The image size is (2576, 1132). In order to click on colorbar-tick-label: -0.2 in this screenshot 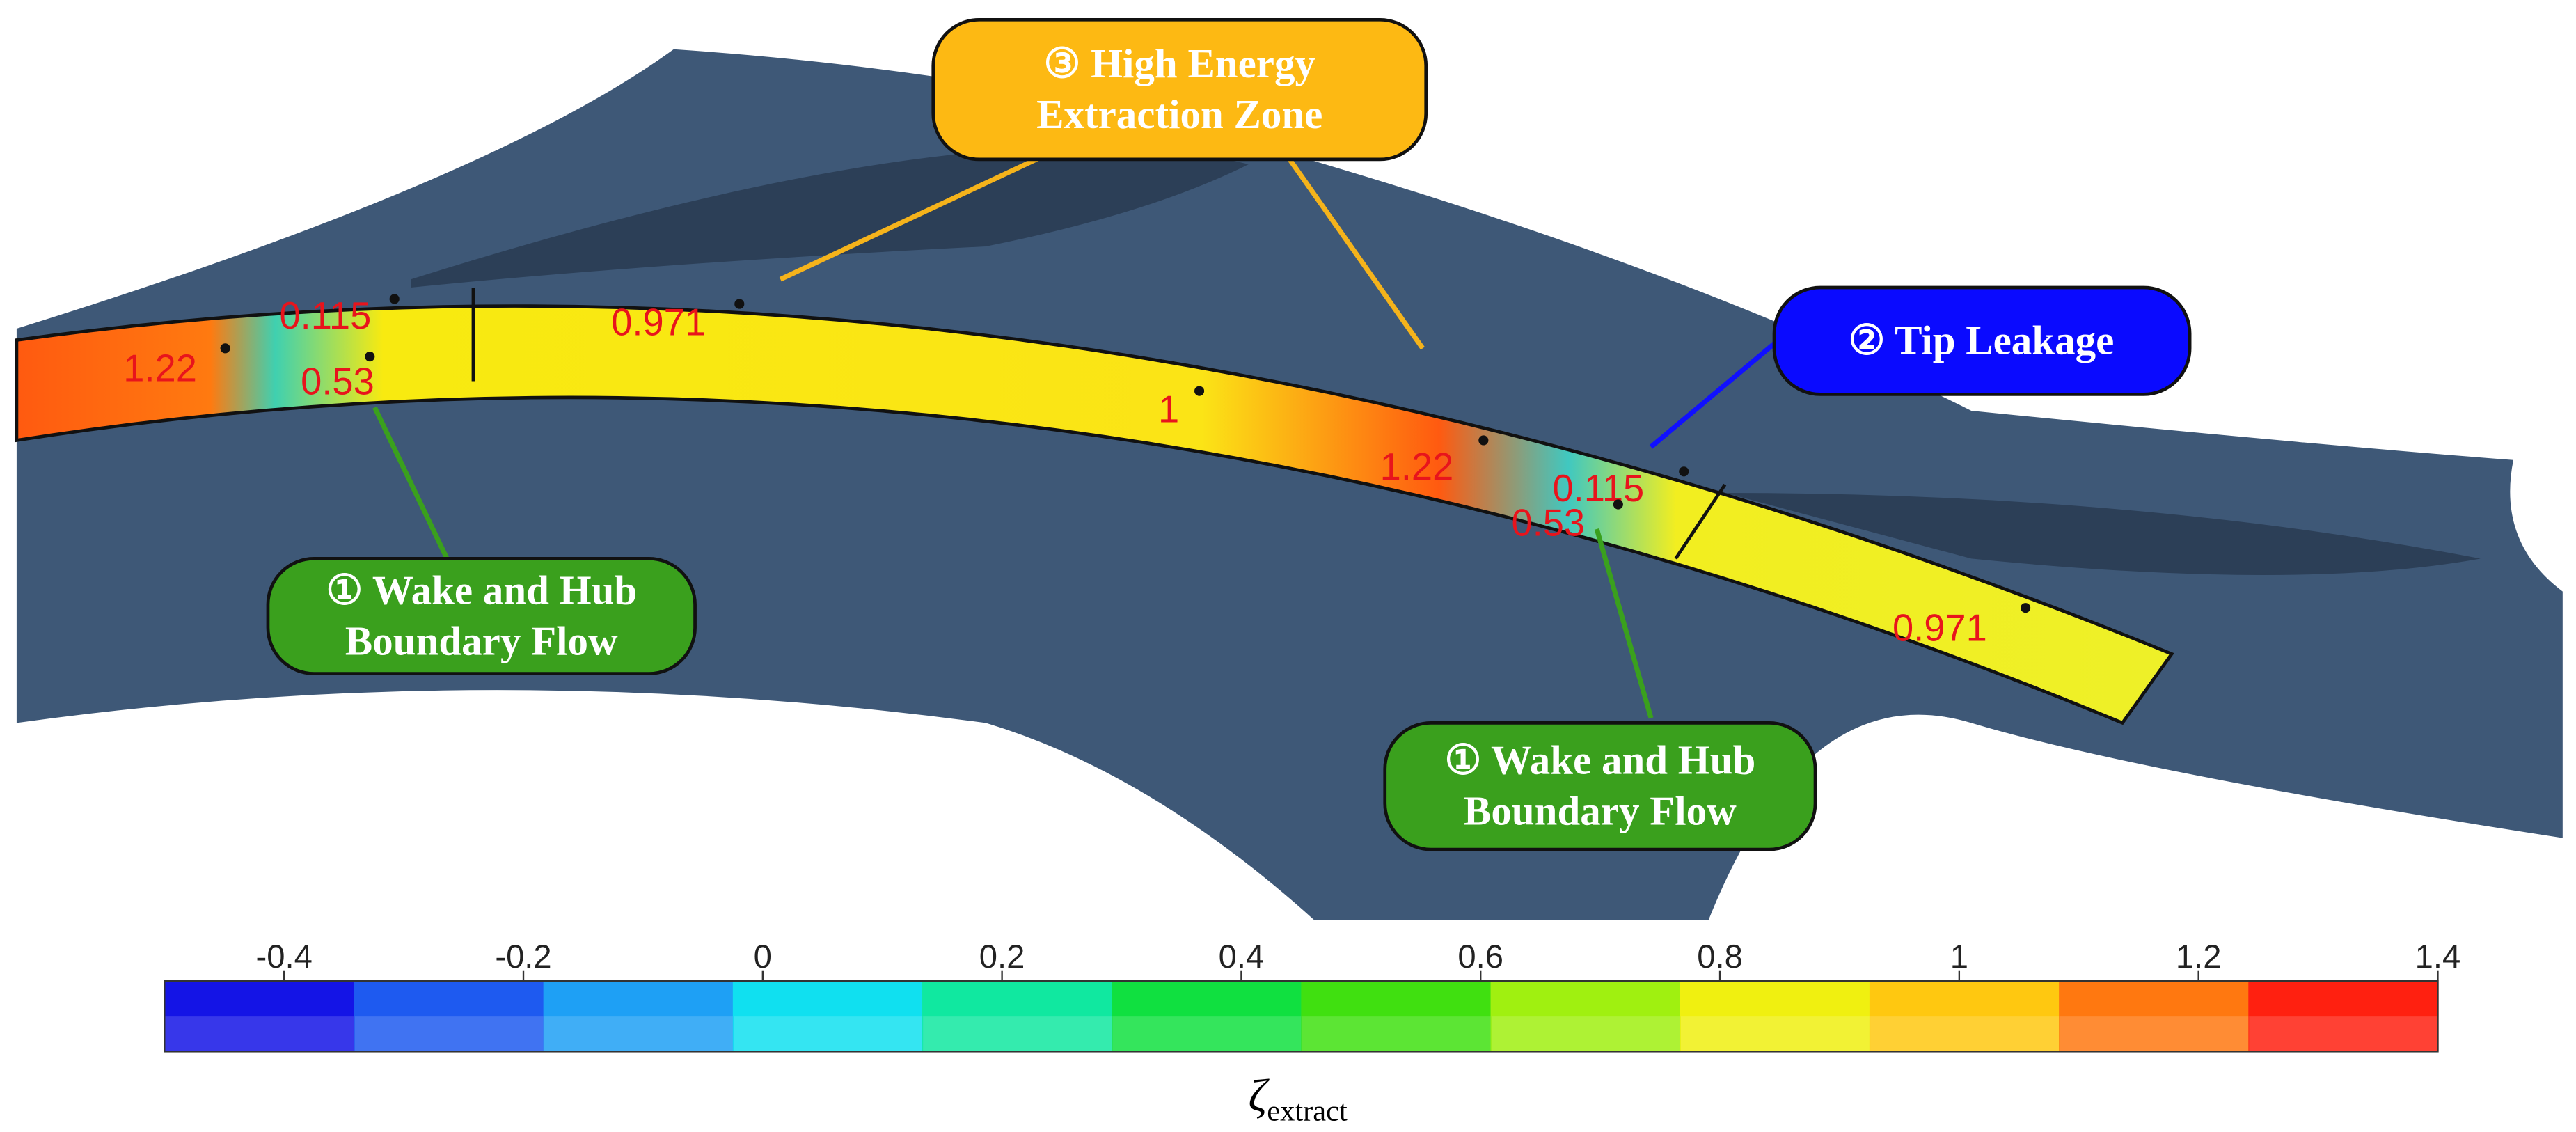, I will do `click(523, 956)`.